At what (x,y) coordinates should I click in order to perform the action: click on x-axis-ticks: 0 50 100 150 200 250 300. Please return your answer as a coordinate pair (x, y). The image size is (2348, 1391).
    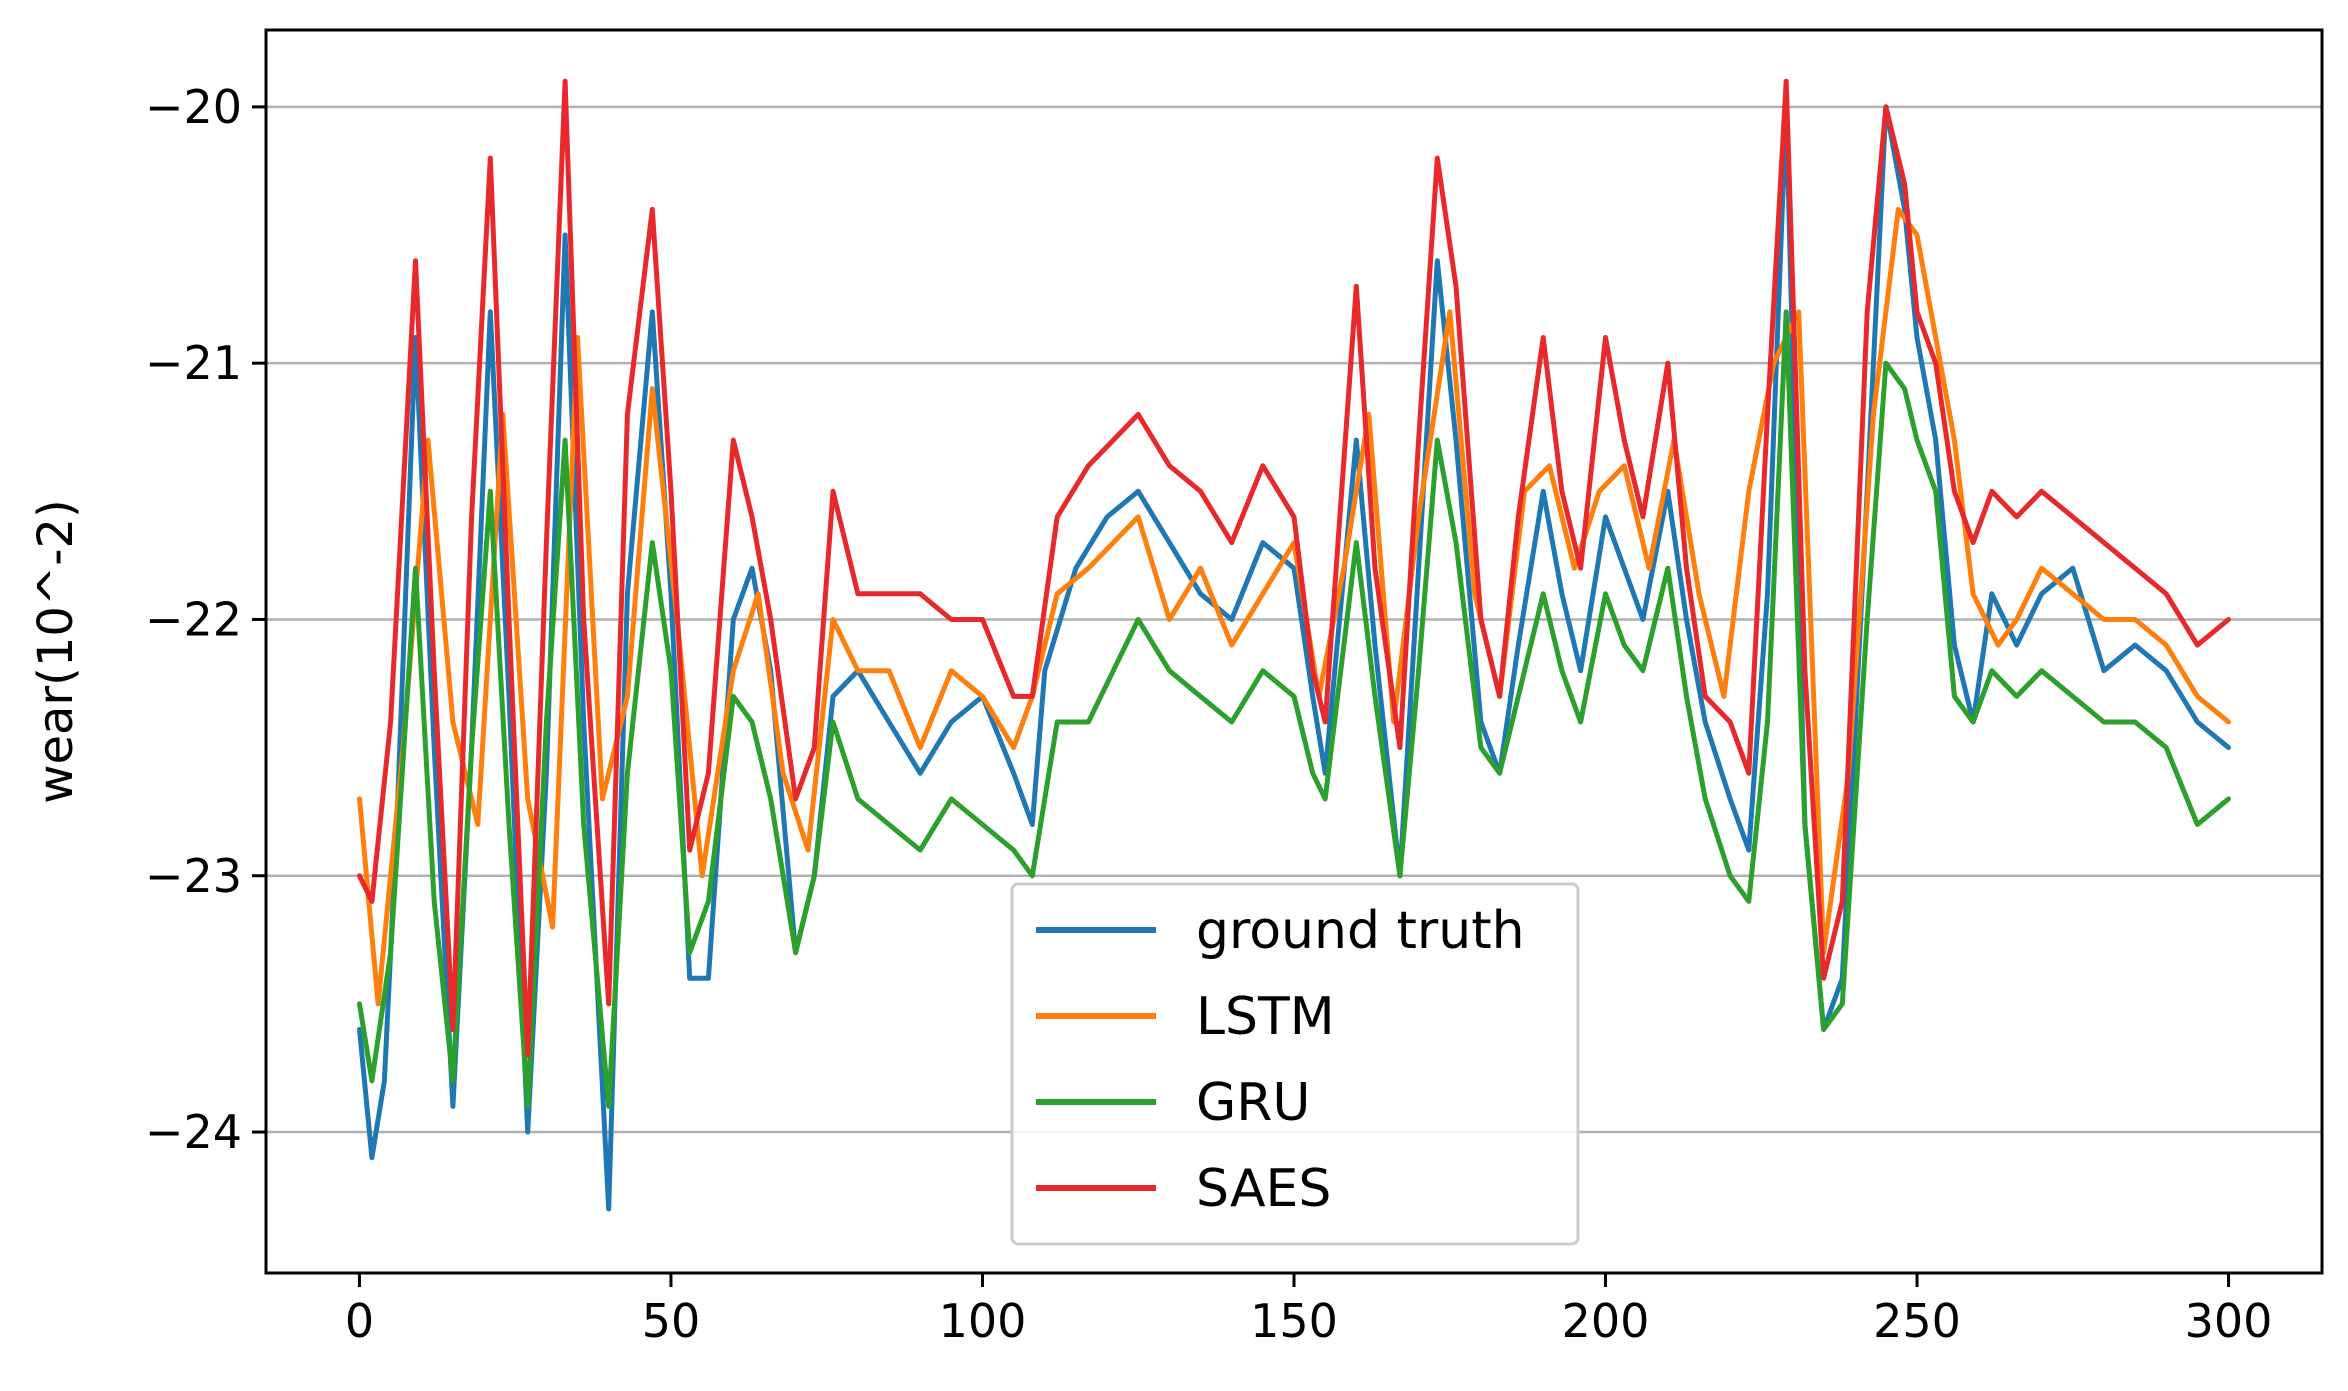
    Looking at the image, I should click on (1309, 1310).